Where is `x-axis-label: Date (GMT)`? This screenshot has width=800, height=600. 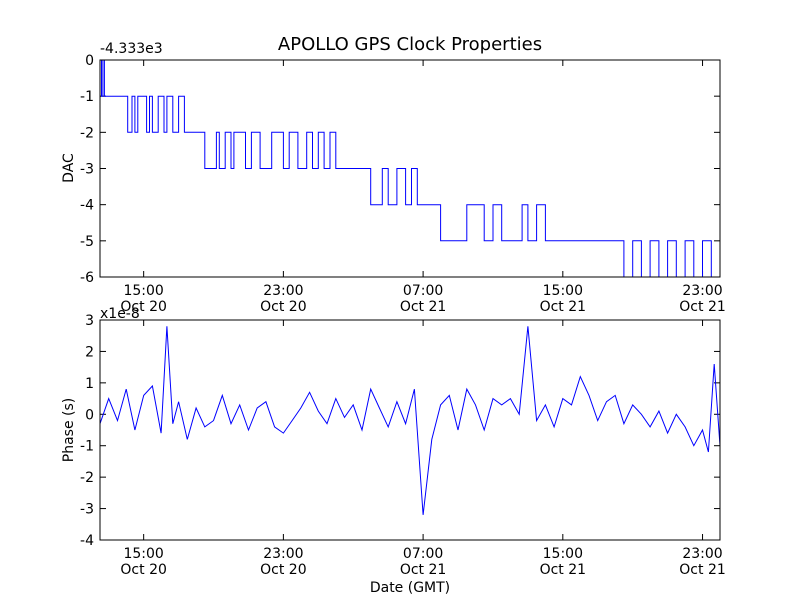 x-axis-label: Date (GMT) is located at coordinates (410, 588).